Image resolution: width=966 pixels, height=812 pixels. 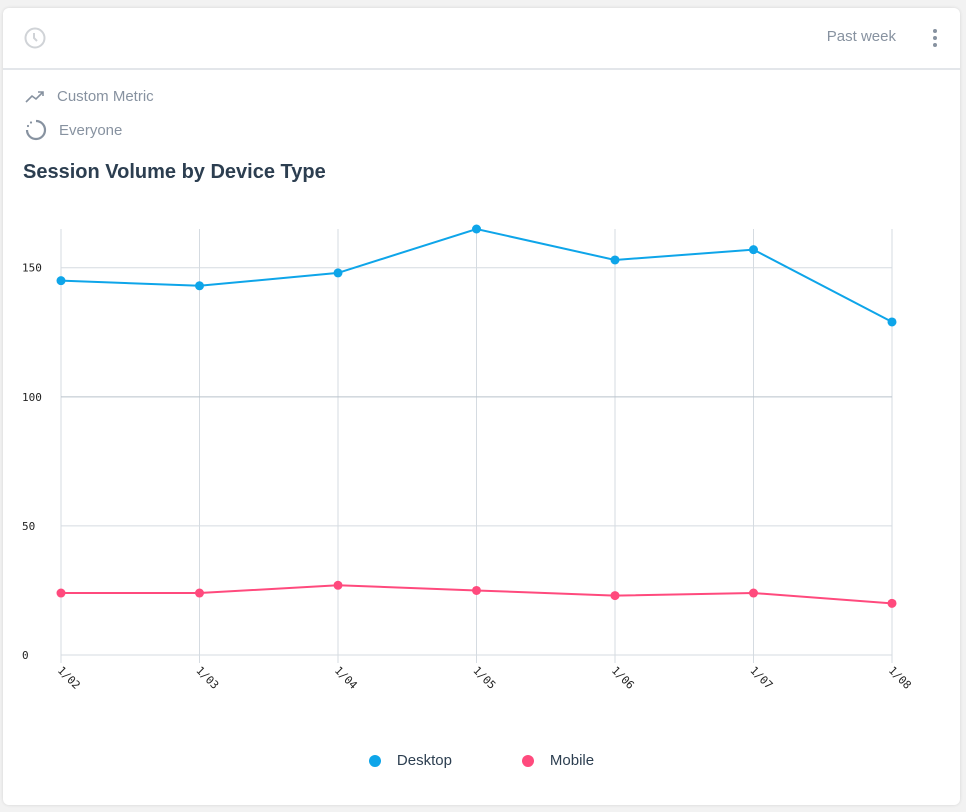 What do you see at coordinates (861, 36) in the screenshot?
I see `date-range-selector: Past week` at bounding box center [861, 36].